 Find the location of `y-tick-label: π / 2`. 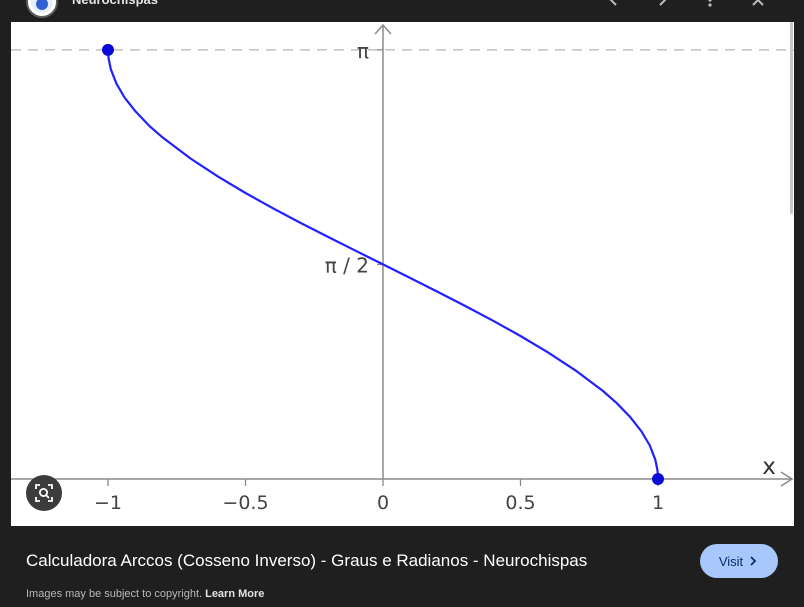

y-tick-label: π / 2 is located at coordinates (347, 265).